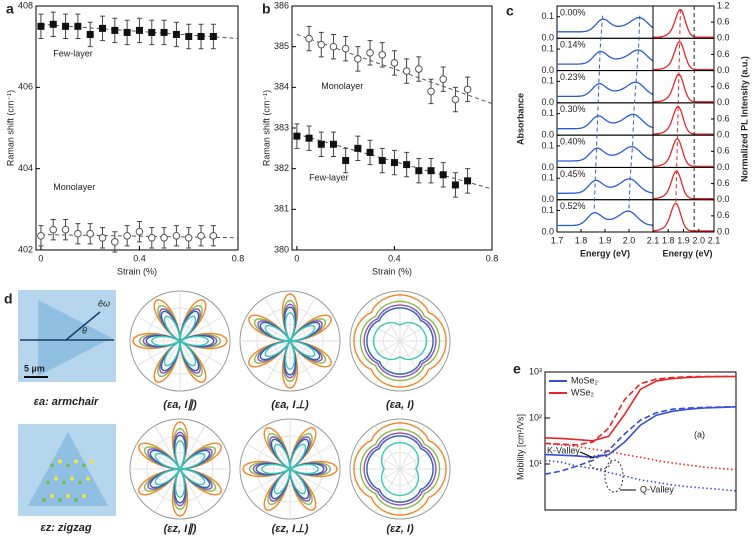 This screenshot has width=756, height=536. I want to click on annotation: K-Valley, so click(563, 450).